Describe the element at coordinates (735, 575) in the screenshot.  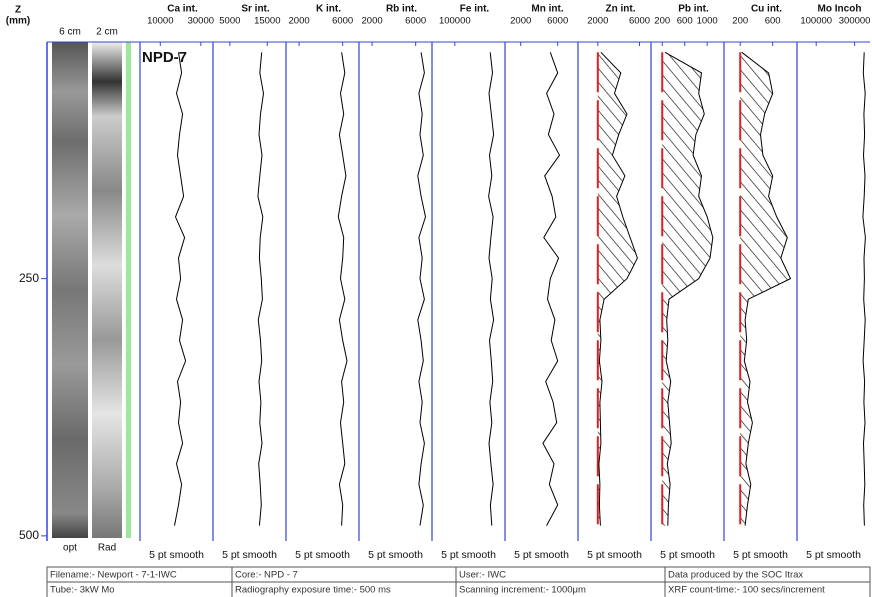
I see `footer-cell: Data produced by the SOC Itrax` at that location.